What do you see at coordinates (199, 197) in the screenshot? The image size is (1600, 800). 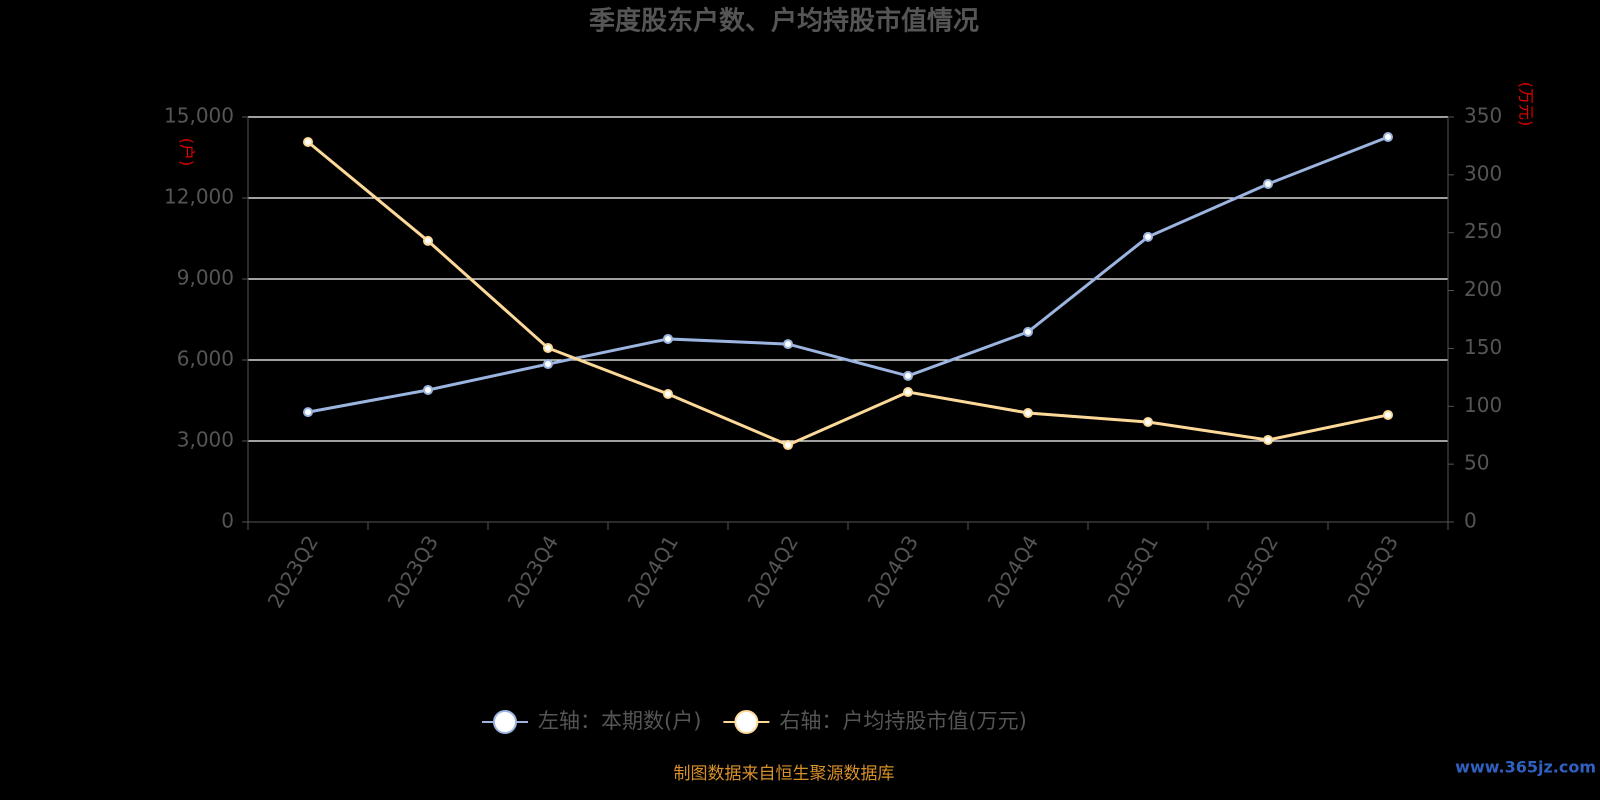 I see `y-tick-label: 12,000` at bounding box center [199, 197].